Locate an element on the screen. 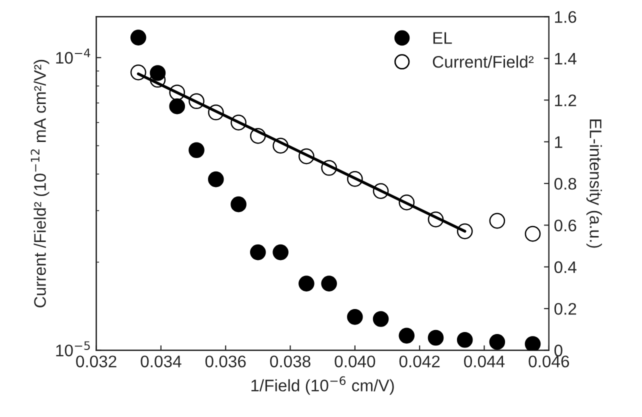 The width and height of the screenshot is (642, 417). x-axis-title: 1/Field (10$^{−6}$ cm/V) is located at coordinates (322, 385).